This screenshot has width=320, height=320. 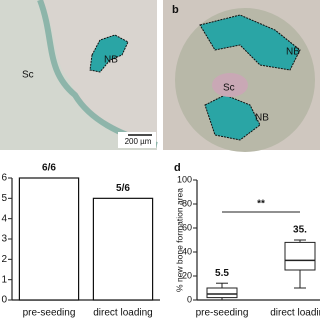 What do you see at coordinates (4, 178) in the screenshot?
I see `y-tick-label: 6` at bounding box center [4, 178].